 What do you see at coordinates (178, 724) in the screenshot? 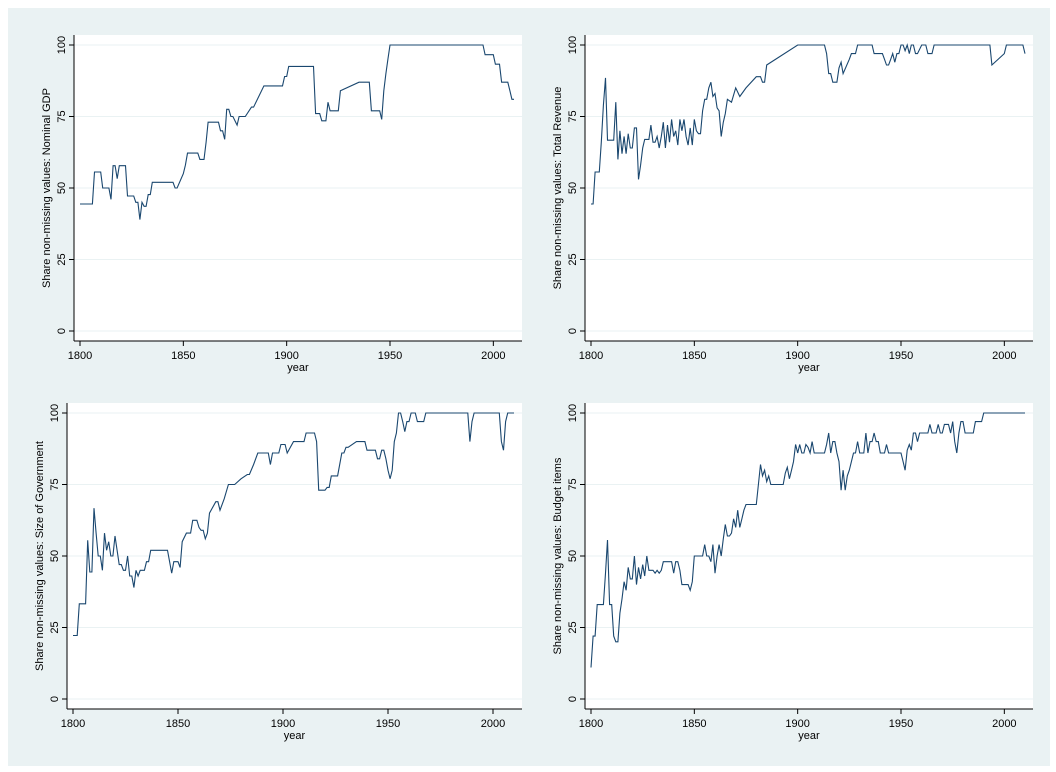
I see `panel-size-of-government-x-tick-label-1850: 1850` at bounding box center [178, 724].